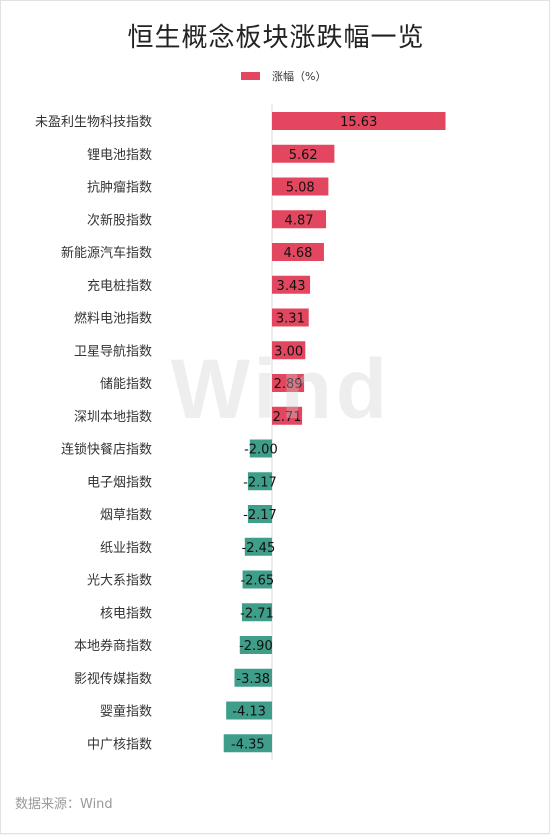 This screenshot has height=835, width=550. I want to click on data-label: 2.71, so click(287, 417).